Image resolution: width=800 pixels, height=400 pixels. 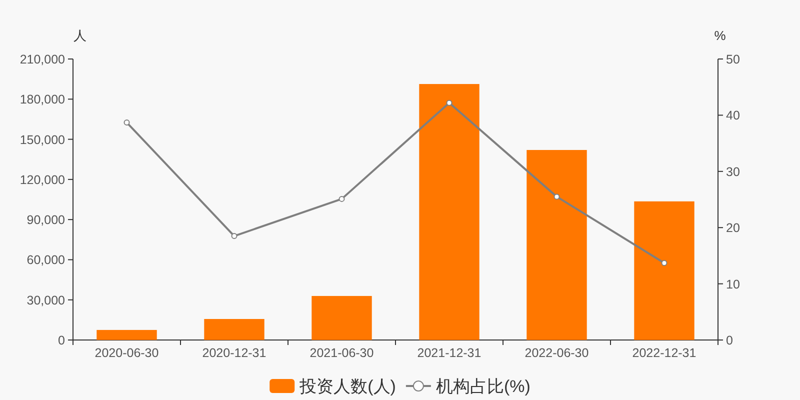 I want to click on y2-tick-label: 50, so click(x=733, y=59).